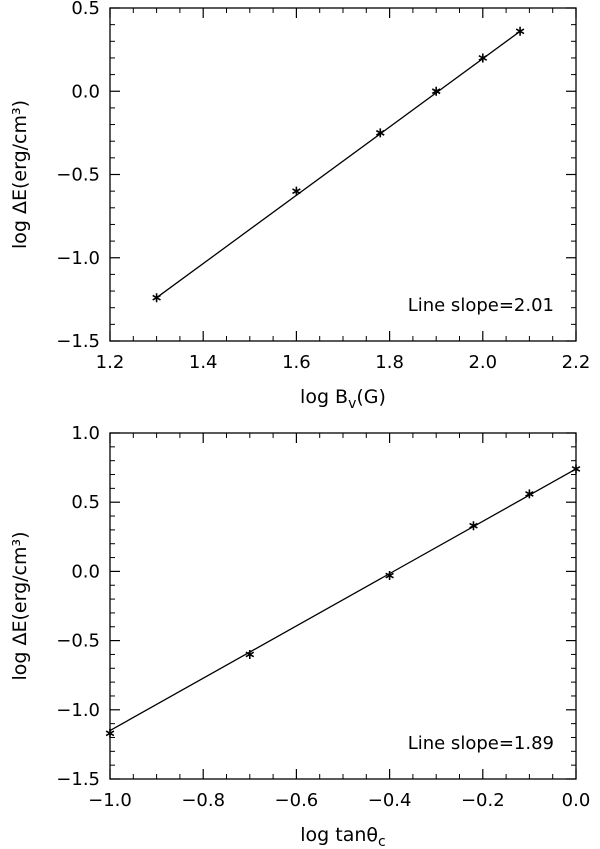  I want to click on x-tick-label: 1.8, so click(389, 362).